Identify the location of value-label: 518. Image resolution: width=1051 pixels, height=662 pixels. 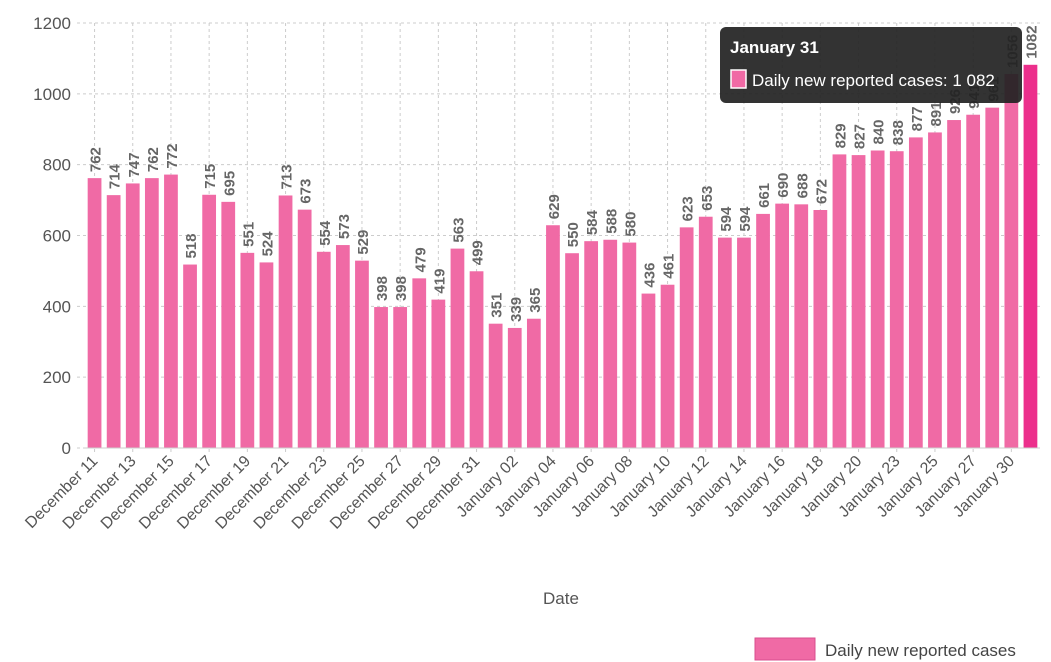
(191, 246).